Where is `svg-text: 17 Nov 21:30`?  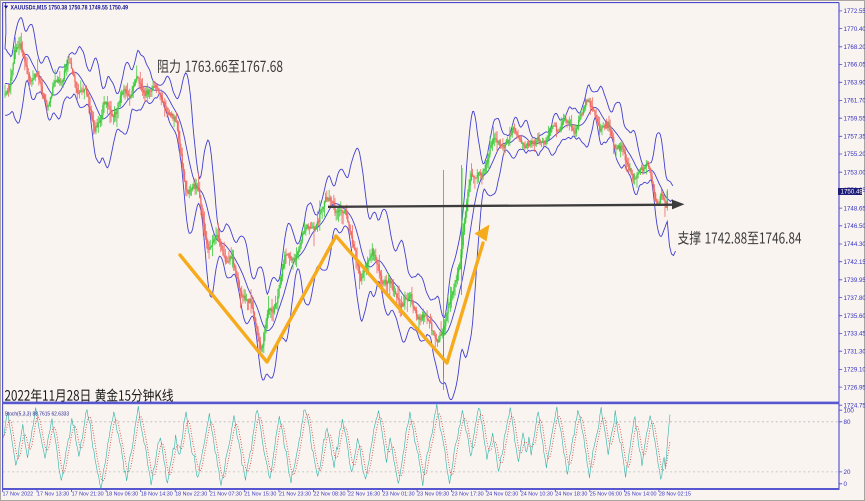 svg-text: 17 Nov 21:30 is located at coordinates (88, 495).